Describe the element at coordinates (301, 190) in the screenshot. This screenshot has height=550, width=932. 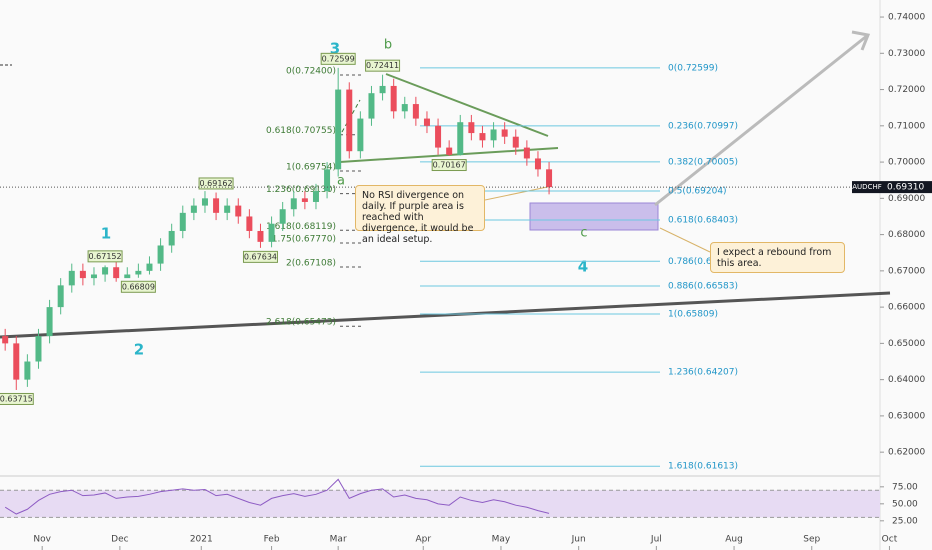
I see `fib-label: 1.236(0.69130)` at that location.